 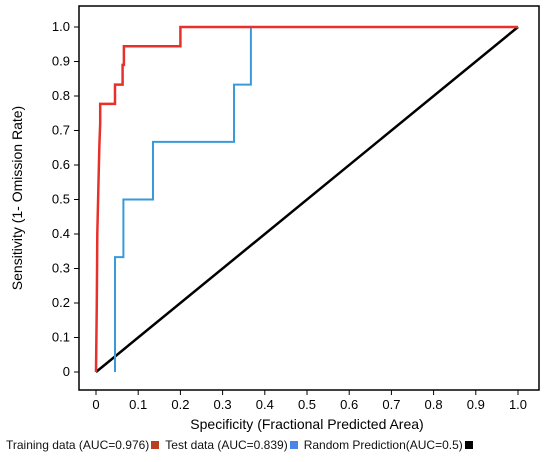 I want to click on x-tick-label: 0.2, so click(x=180, y=404).